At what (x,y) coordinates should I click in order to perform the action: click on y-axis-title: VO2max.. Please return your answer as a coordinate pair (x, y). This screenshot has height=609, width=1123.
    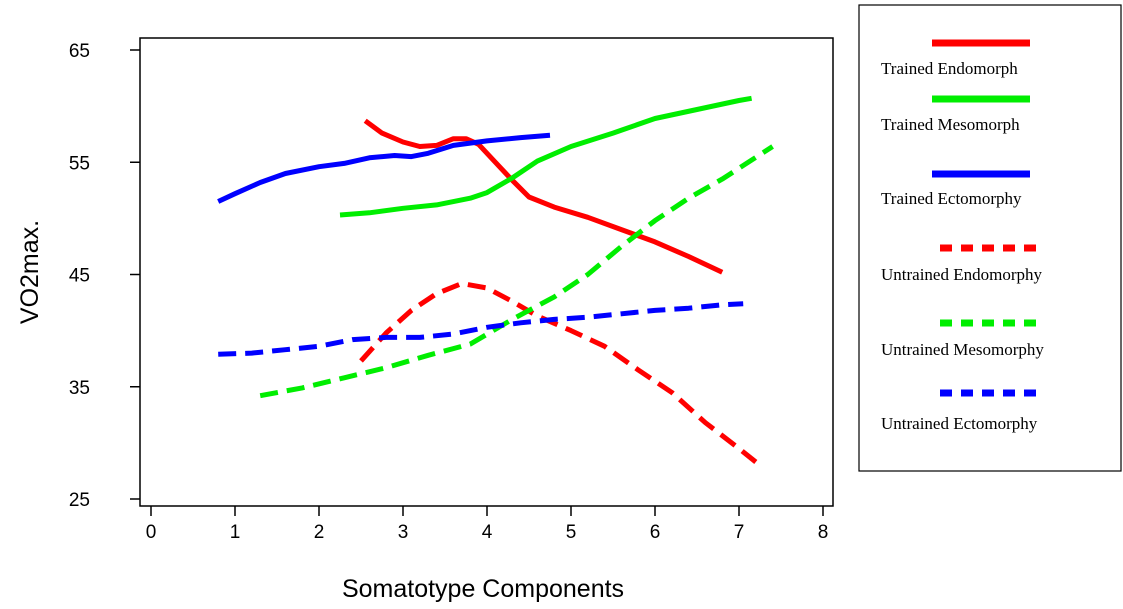
    Looking at the image, I should click on (30, 272).